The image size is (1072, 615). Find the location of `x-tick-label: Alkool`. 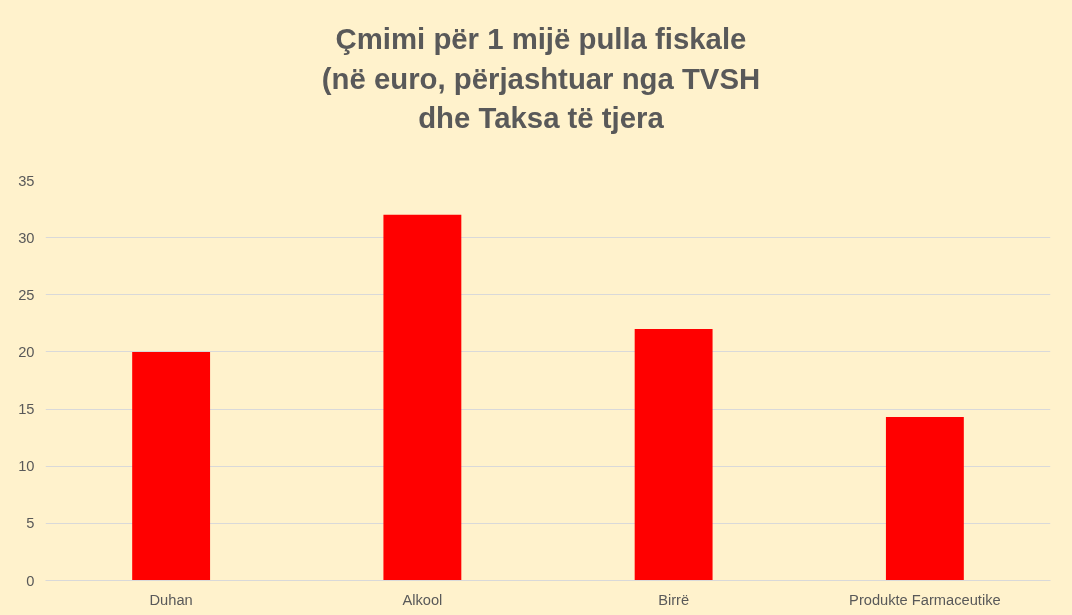

x-tick-label: Alkool is located at coordinates (422, 599).